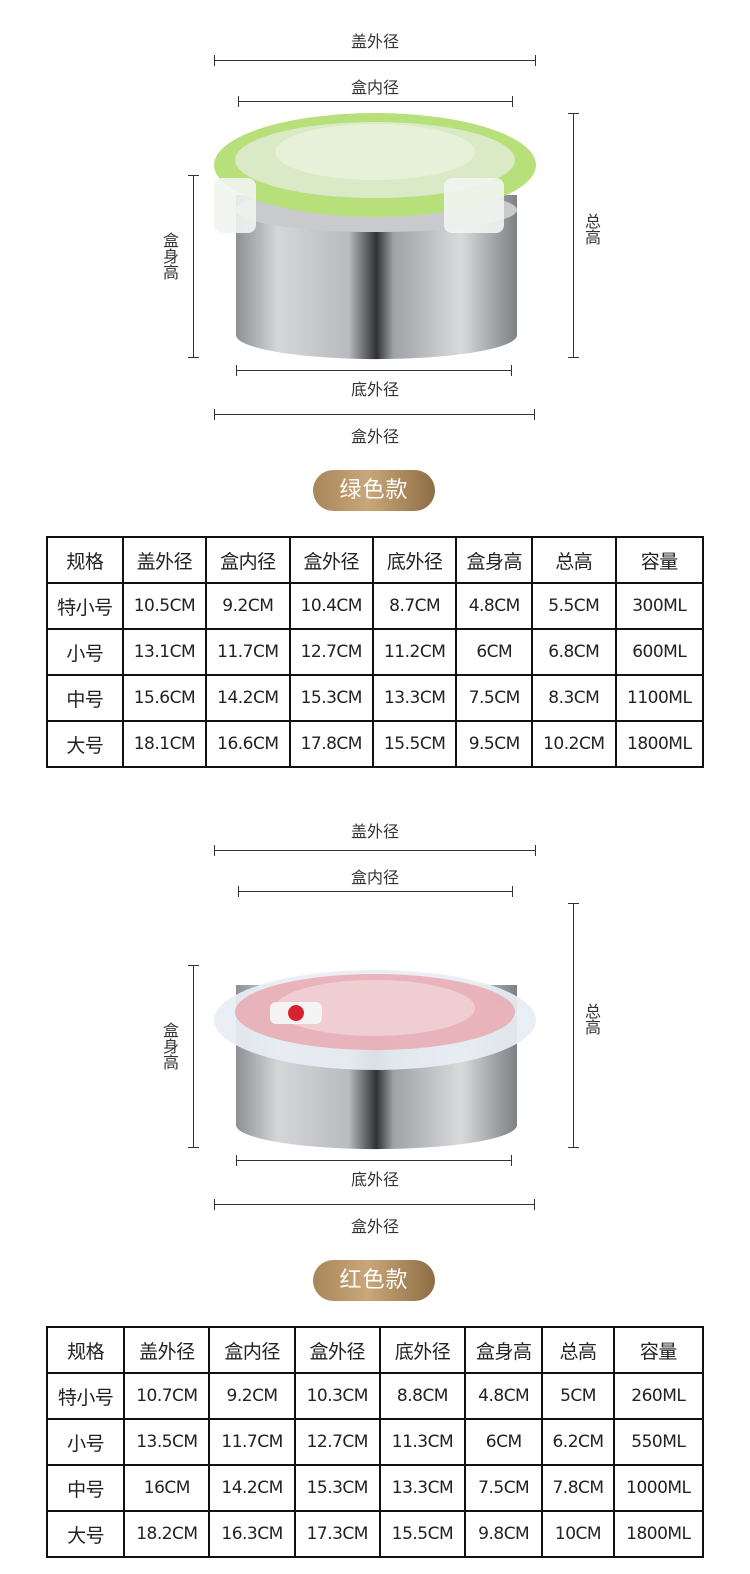  I want to click on table-cell: 9.8CM, so click(504, 1534).